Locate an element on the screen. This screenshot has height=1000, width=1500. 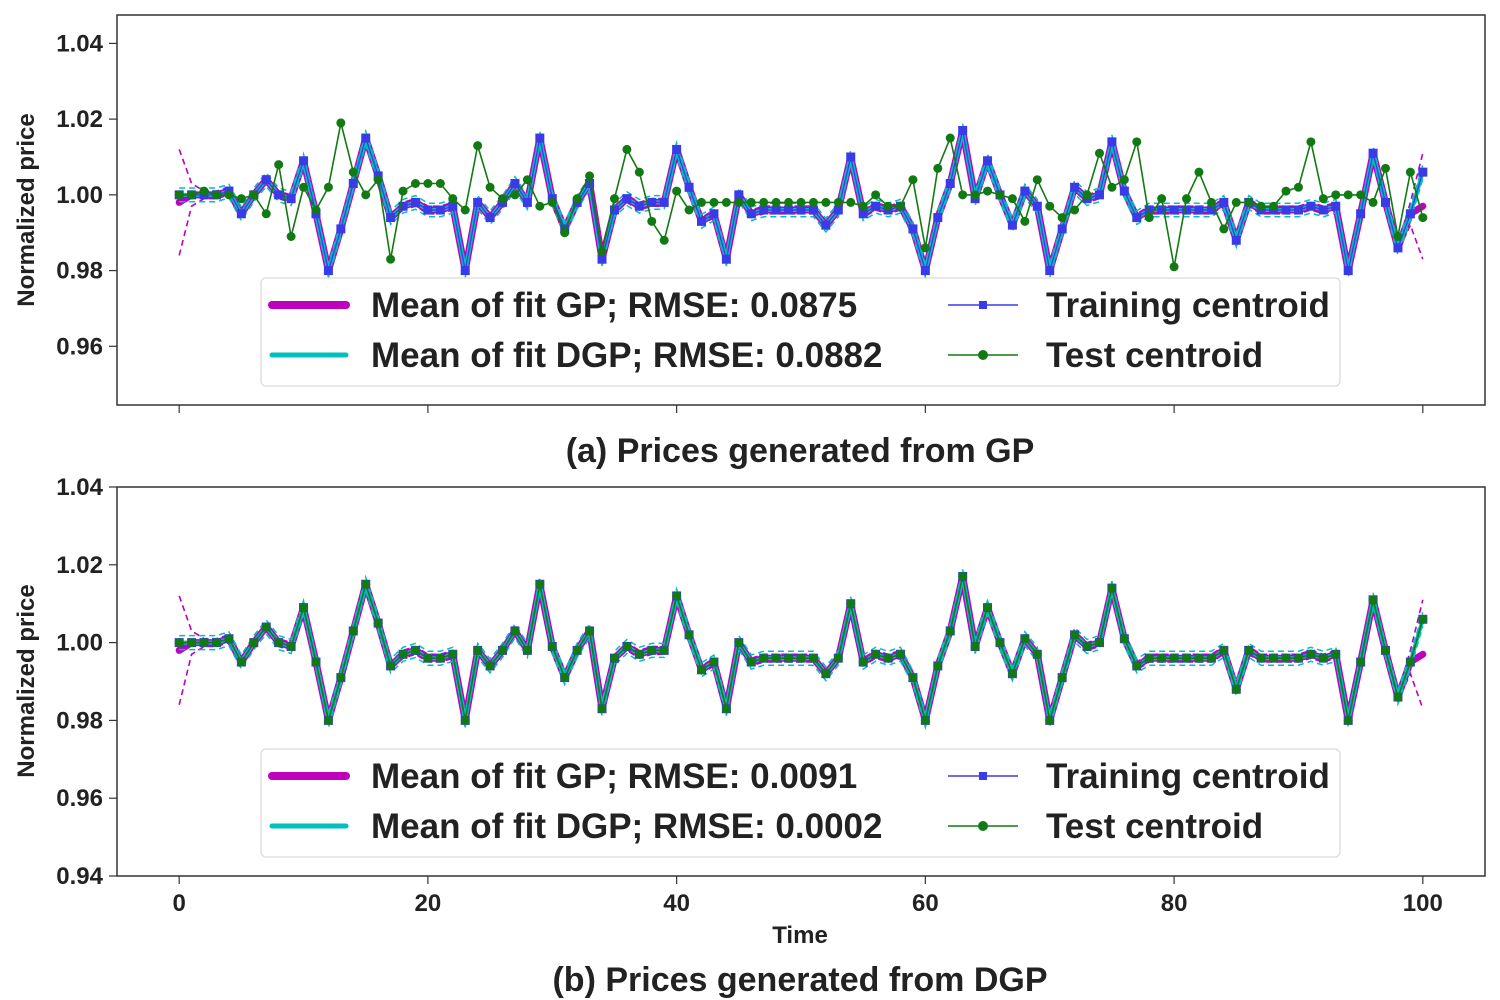
legend-circle-marker-icon is located at coordinates (983, 826).